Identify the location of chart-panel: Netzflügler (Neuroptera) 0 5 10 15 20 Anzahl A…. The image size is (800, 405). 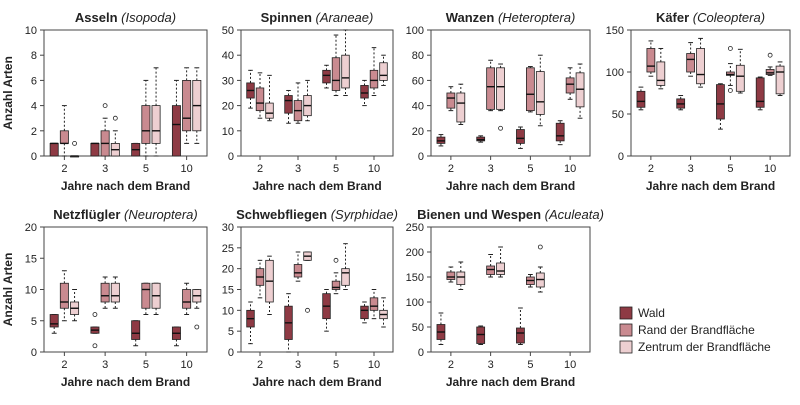
(104, 298).